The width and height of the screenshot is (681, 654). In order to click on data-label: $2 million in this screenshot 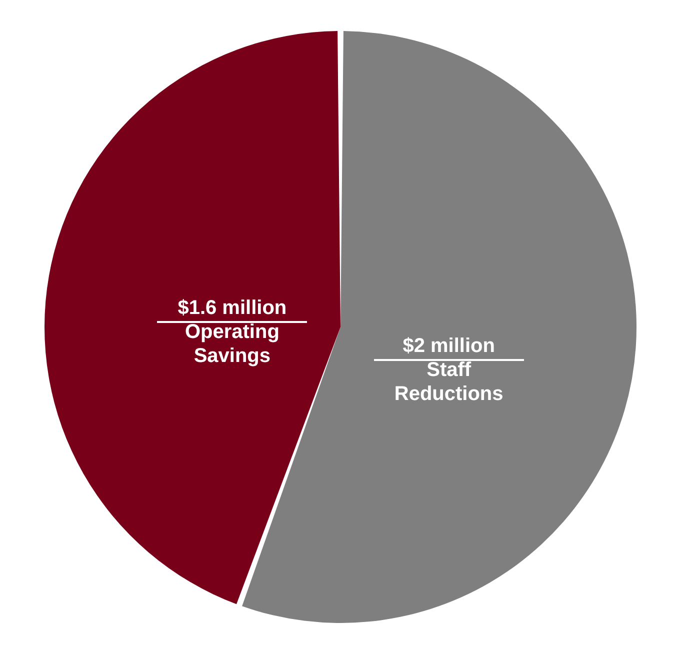, I will do `click(448, 346)`.